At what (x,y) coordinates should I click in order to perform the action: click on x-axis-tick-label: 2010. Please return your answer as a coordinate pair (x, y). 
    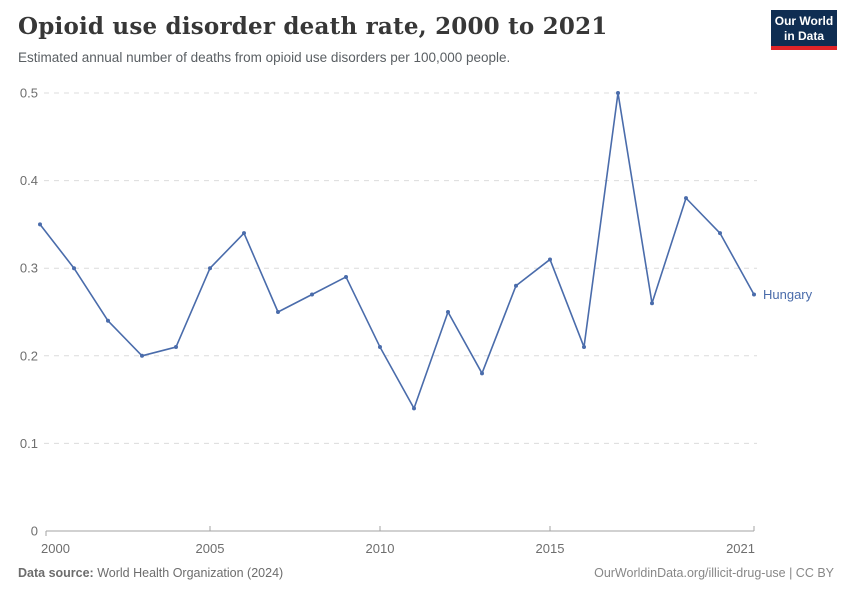
    Looking at the image, I should click on (380, 548).